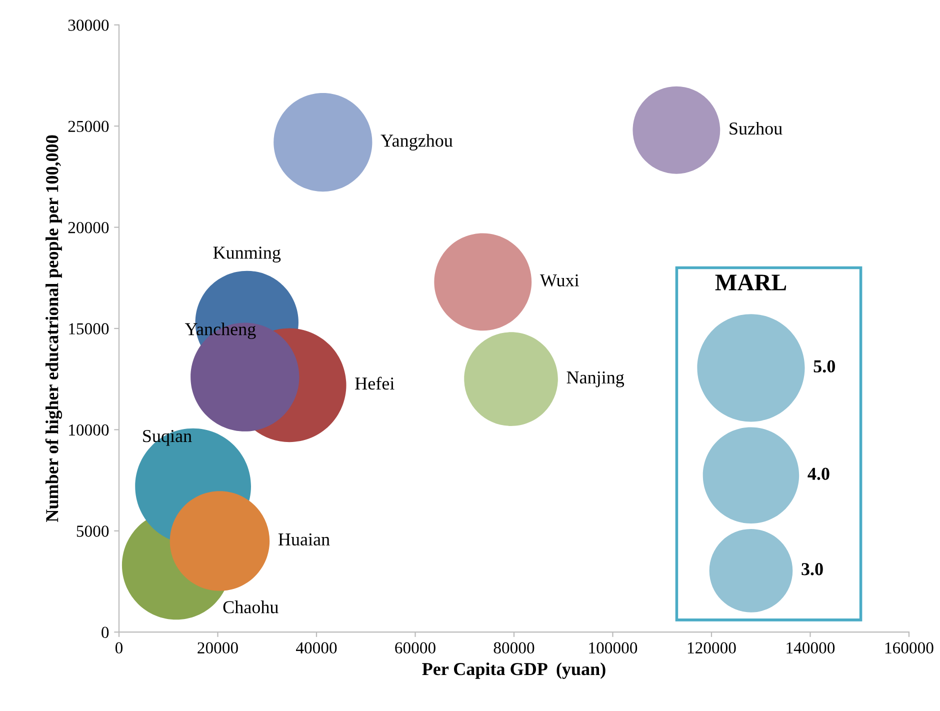 Image resolution: width=940 pixels, height=711 pixels. What do you see at coordinates (105, 632) in the screenshot?
I see `y-tick-label: 0` at bounding box center [105, 632].